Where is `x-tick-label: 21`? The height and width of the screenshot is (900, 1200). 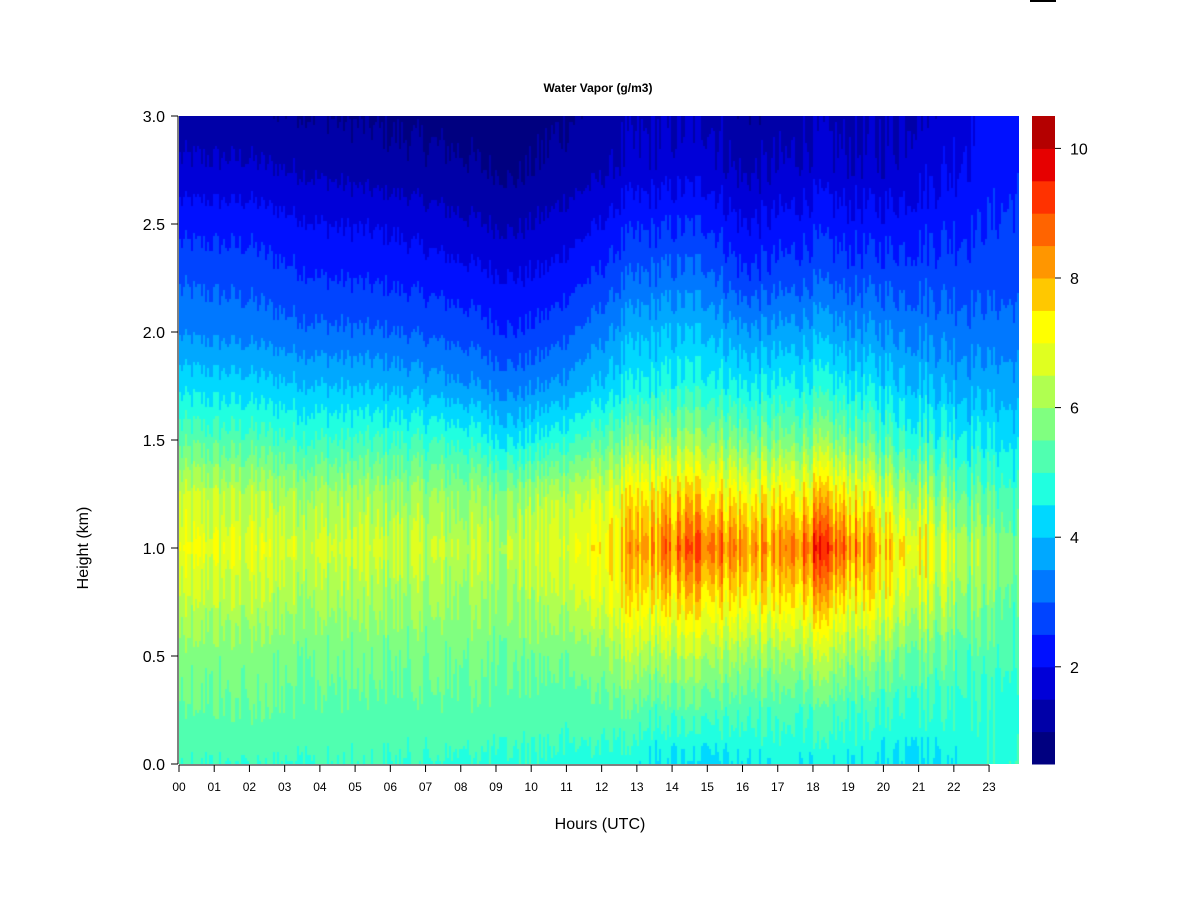 x-tick-label: 21 is located at coordinates (919, 787).